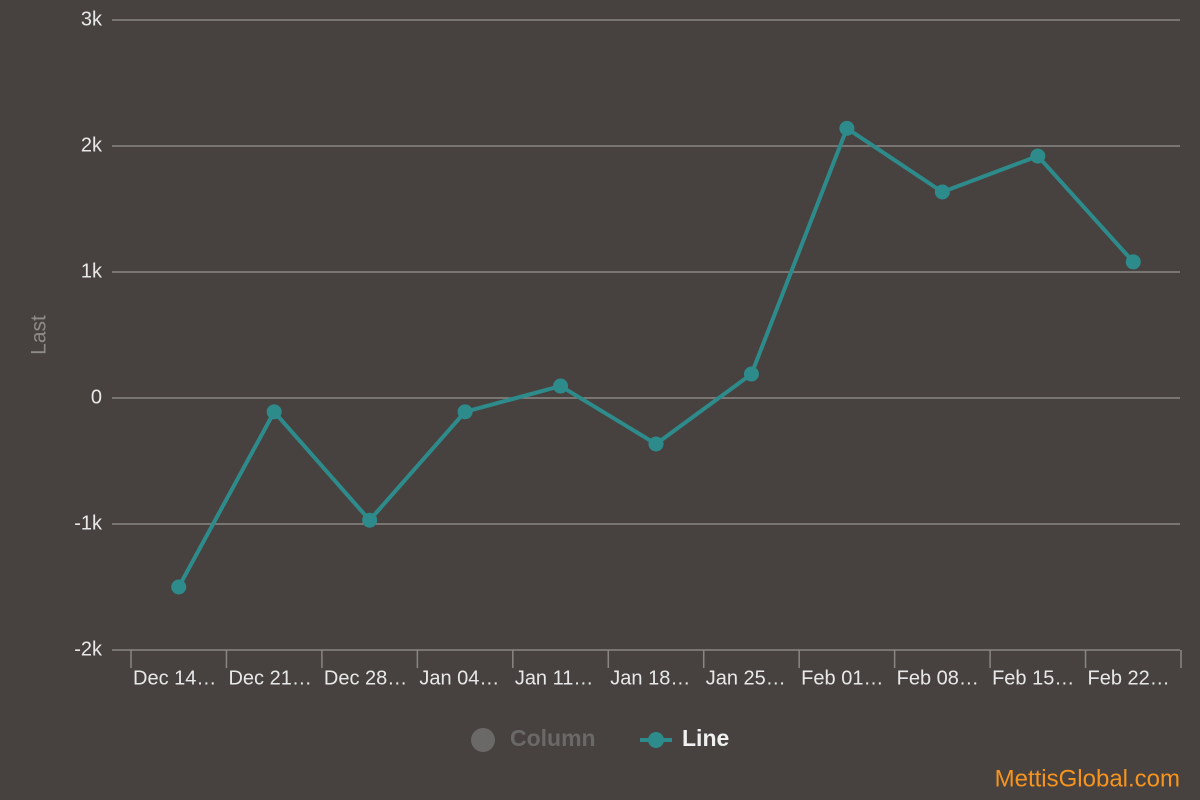 This screenshot has height=800, width=1200. I want to click on y-tick-label: 2k, so click(92, 145).